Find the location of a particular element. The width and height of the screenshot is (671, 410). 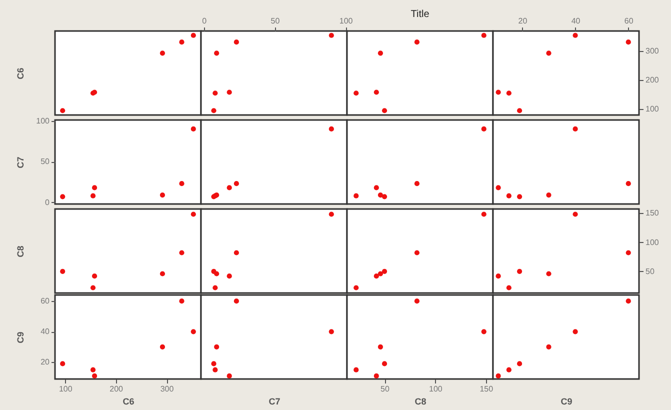

y-tick-label: 0 is located at coordinates (47, 202).